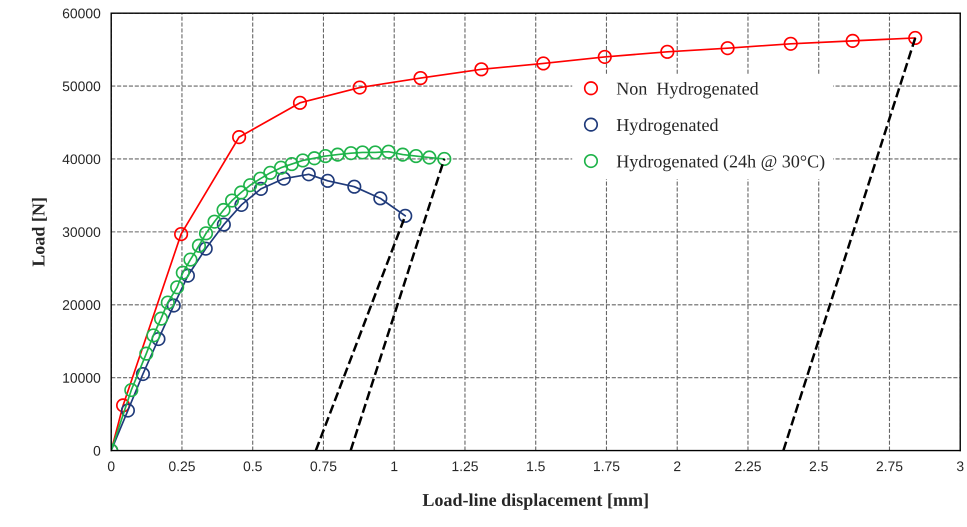  Describe the element at coordinates (394, 467) in the screenshot. I see `x-tick-label: 1` at that location.